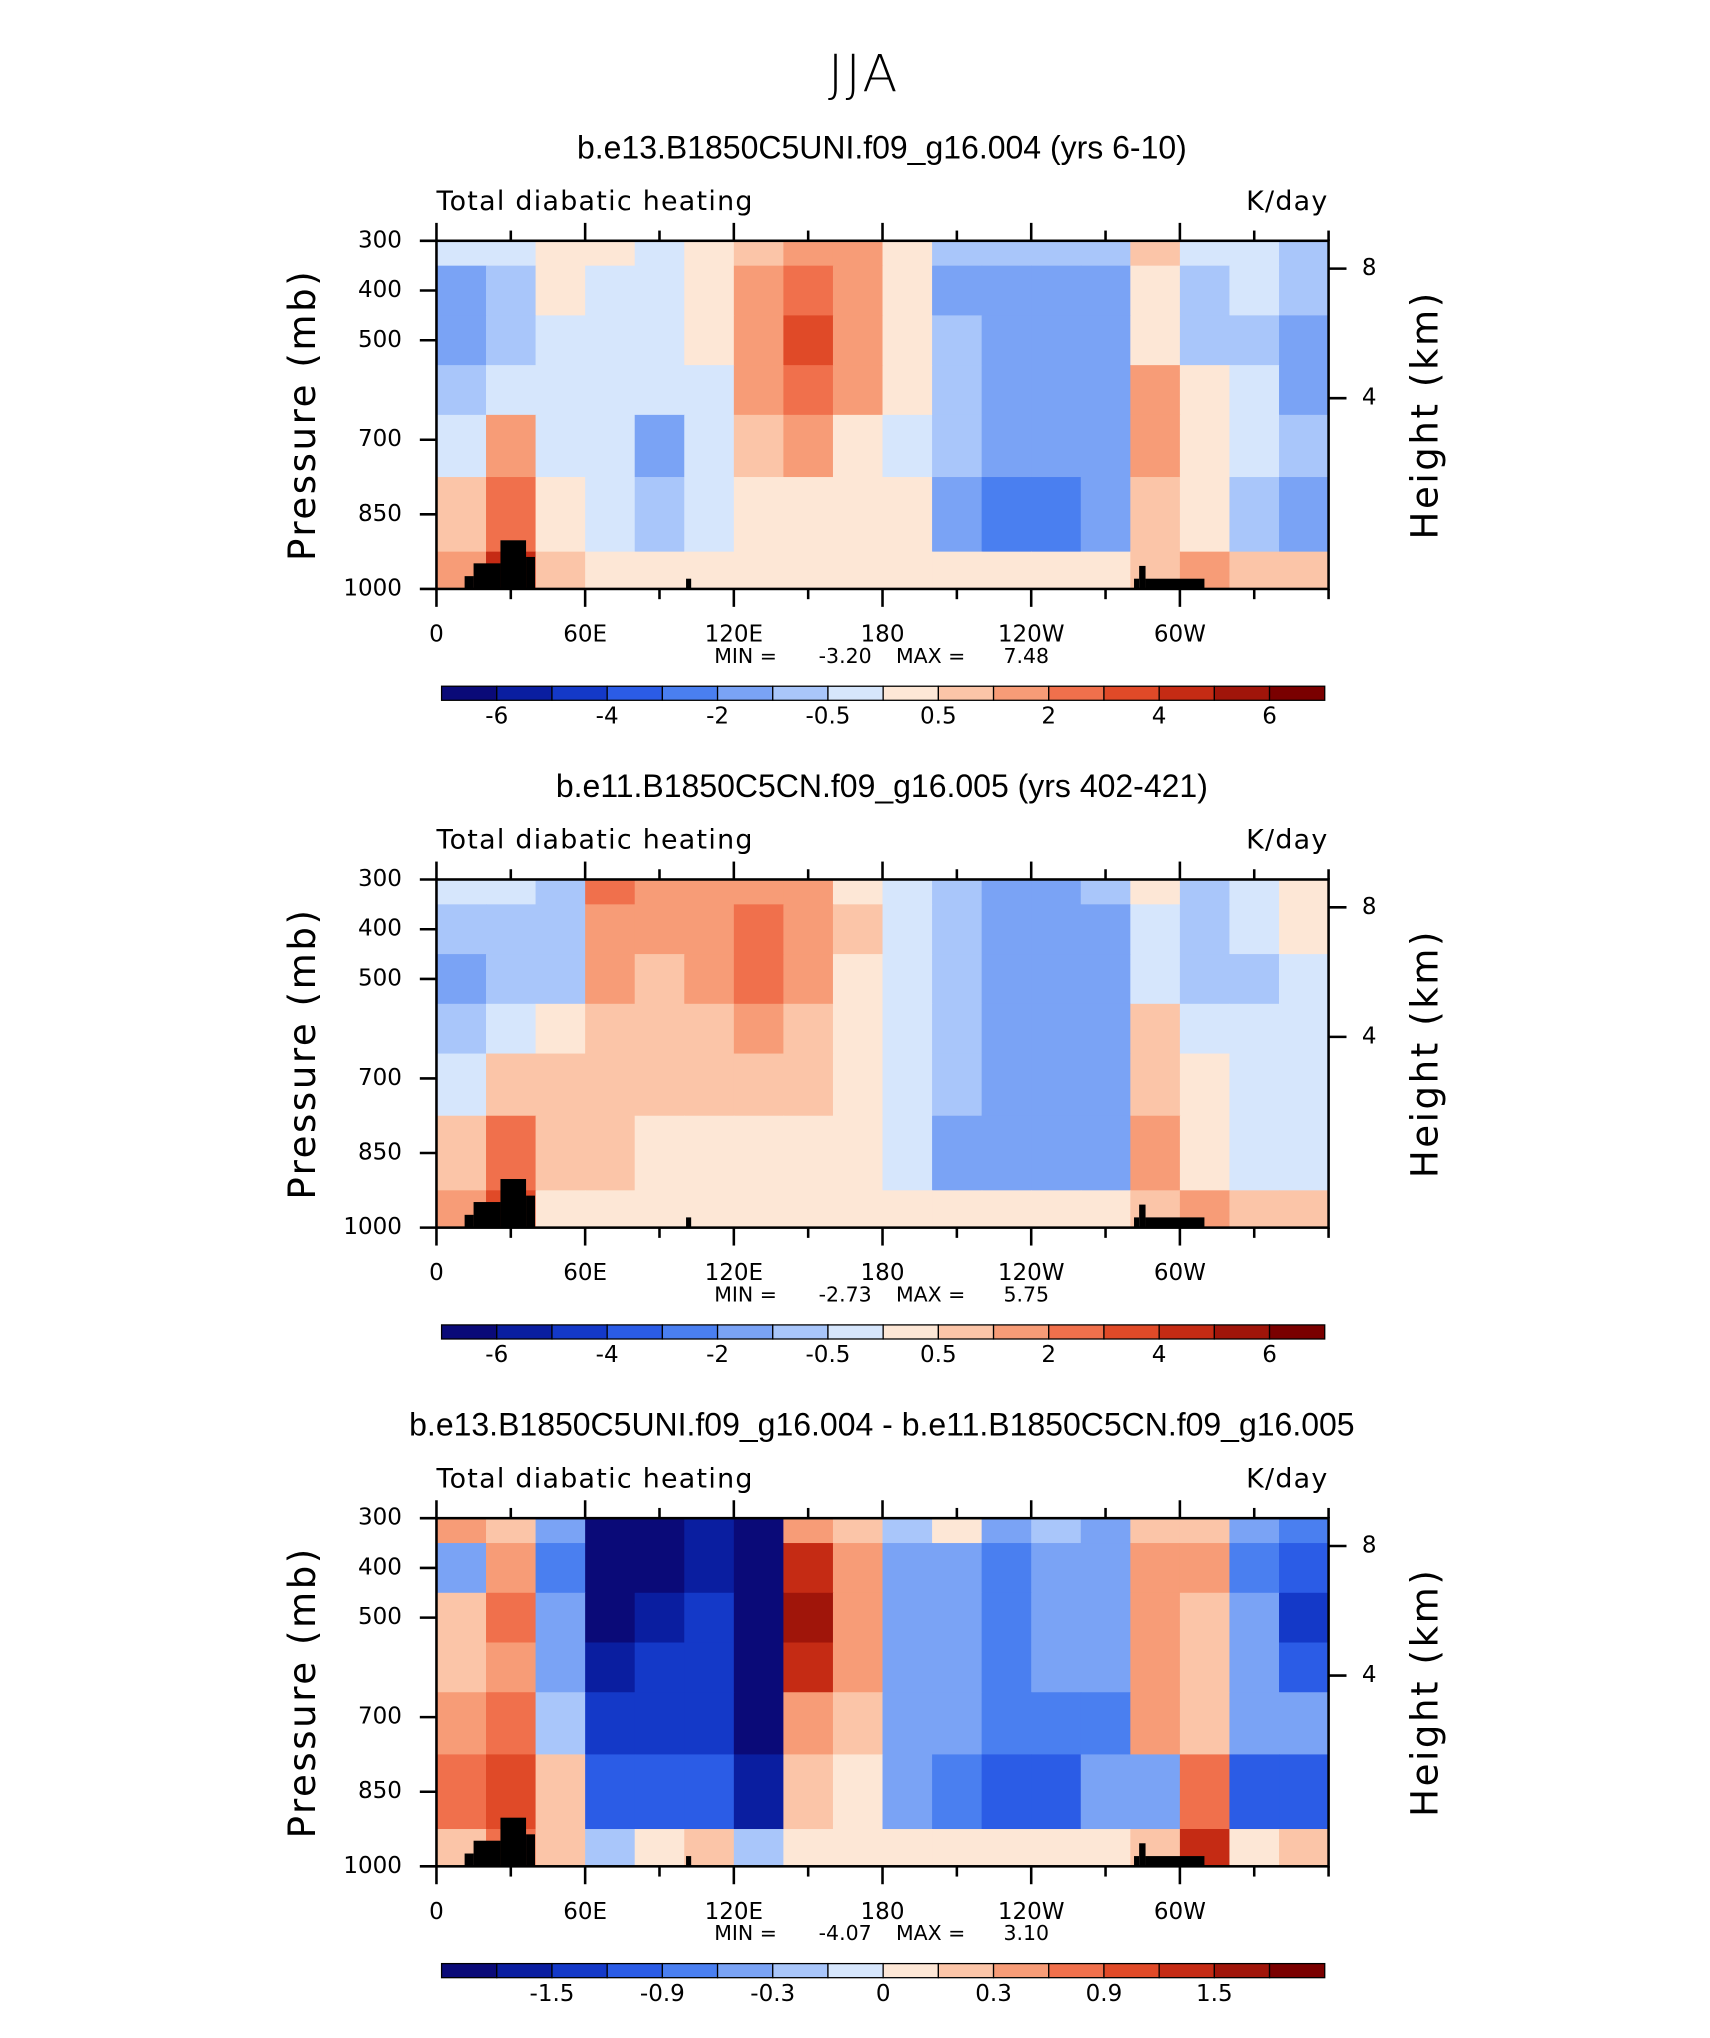 This screenshot has width=1710, height=2038. What do you see at coordinates (734, 1912) in the screenshot?
I see `x-tick-label: 120E` at bounding box center [734, 1912].